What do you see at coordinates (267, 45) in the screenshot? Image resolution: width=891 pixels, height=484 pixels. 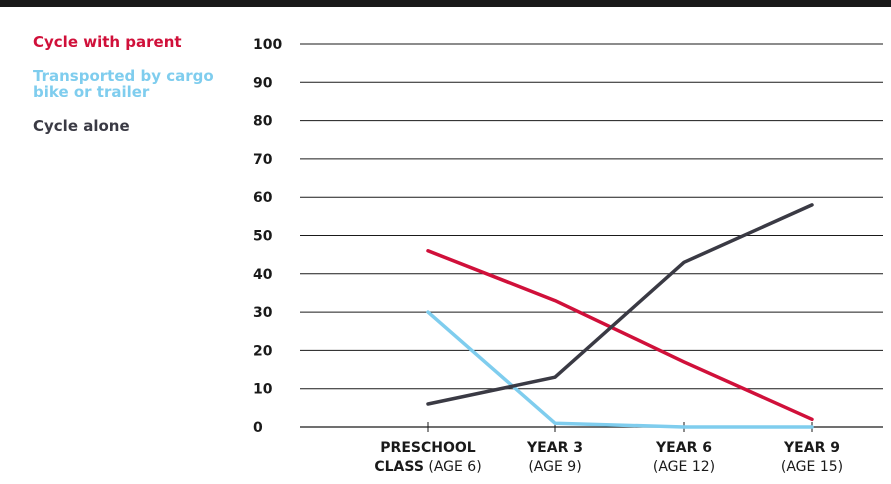 I see `y-tick-label: 100` at bounding box center [267, 45].